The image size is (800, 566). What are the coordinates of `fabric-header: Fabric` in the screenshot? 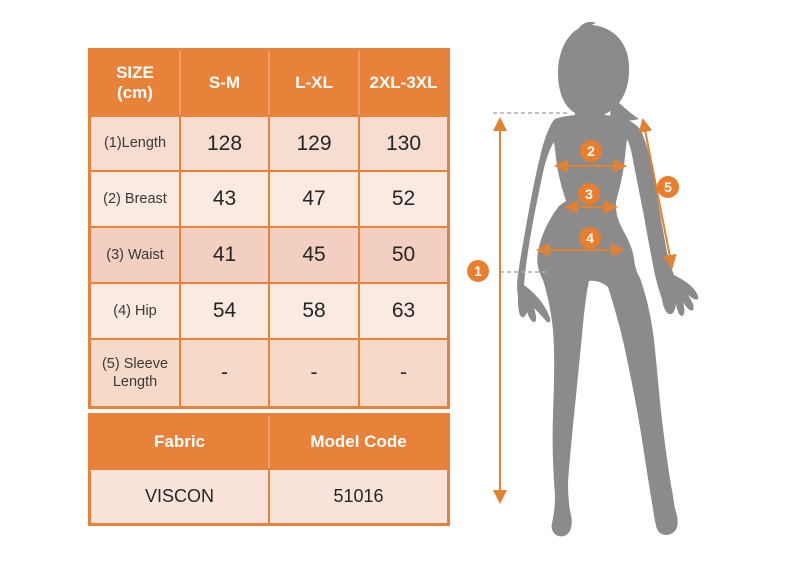 It's located at (179, 442).